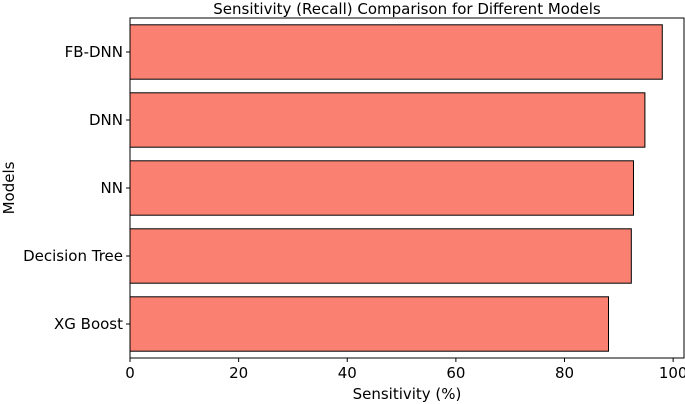 The height and width of the screenshot is (404, 685). I want to click on x-tick-label: 0, so click(130, 373).